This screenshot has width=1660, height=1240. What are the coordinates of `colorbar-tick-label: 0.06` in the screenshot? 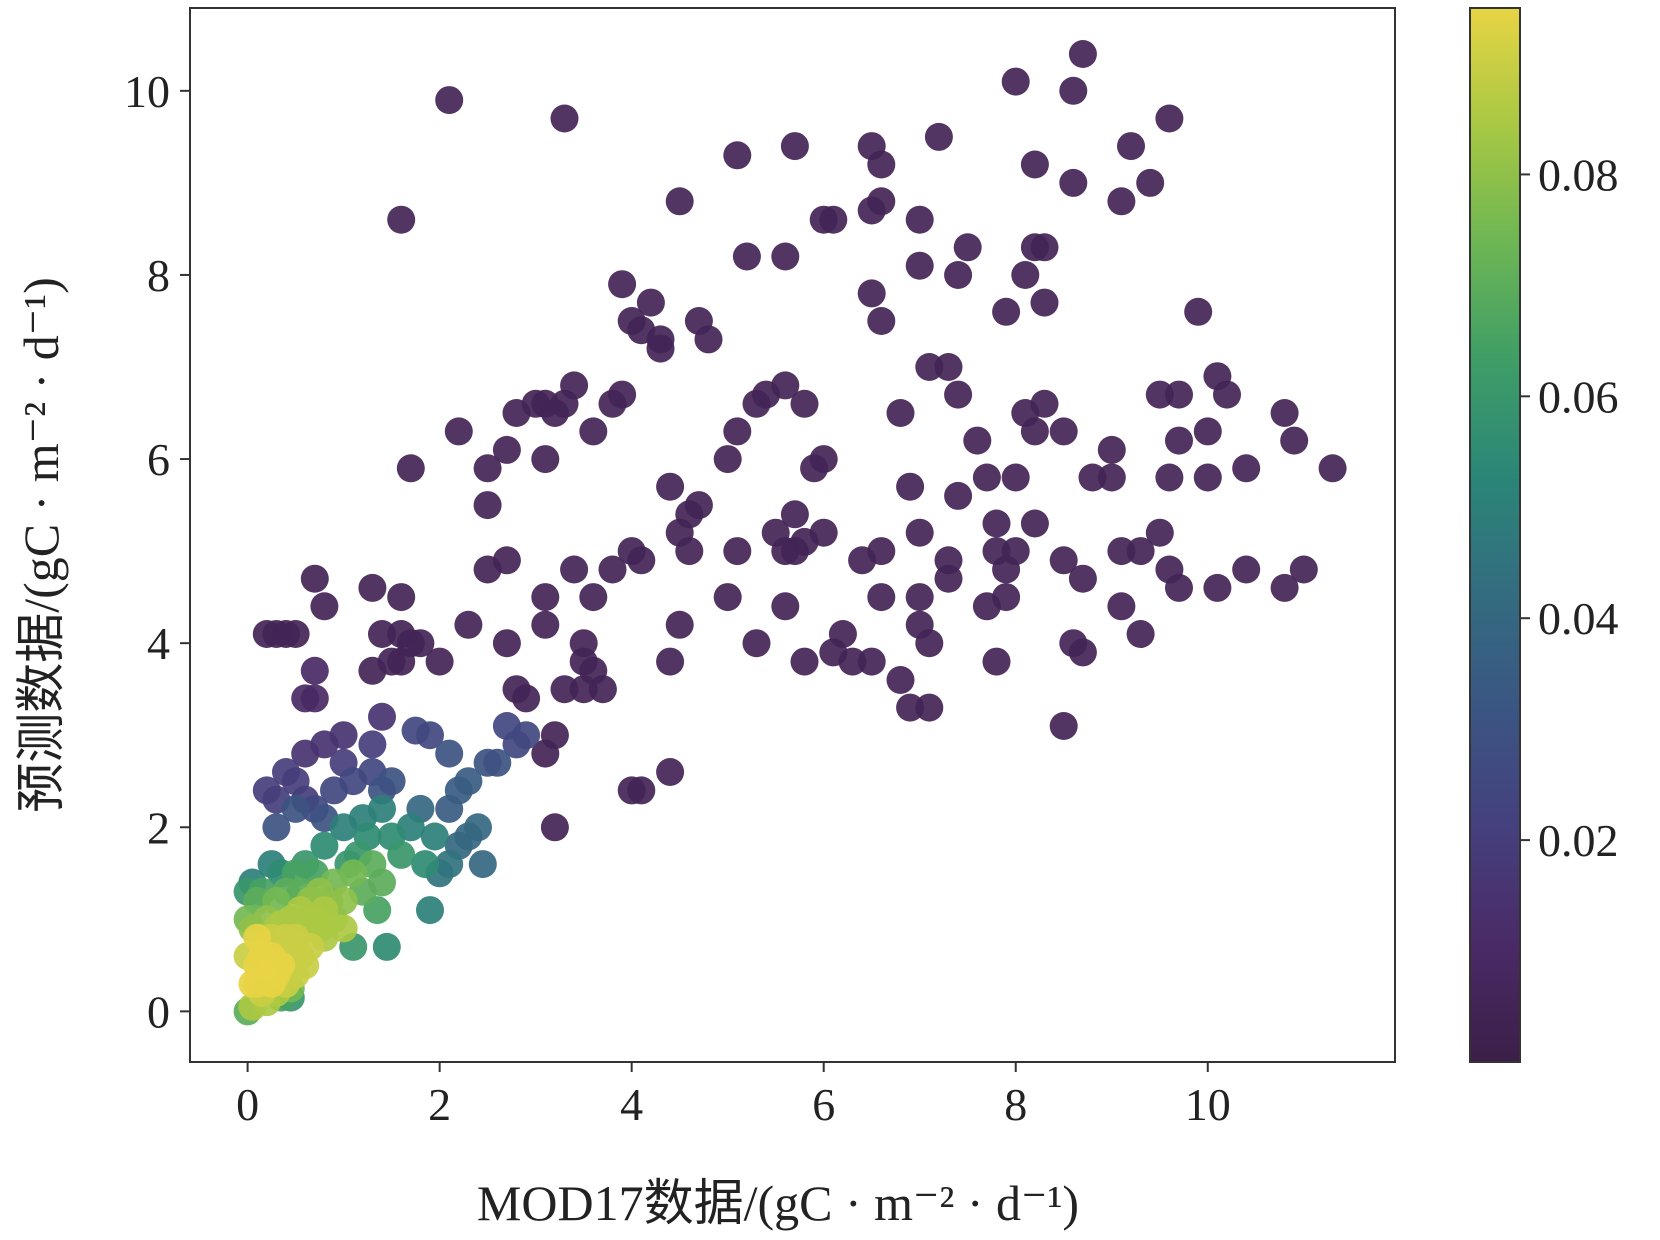 It's located at (1578, 396).